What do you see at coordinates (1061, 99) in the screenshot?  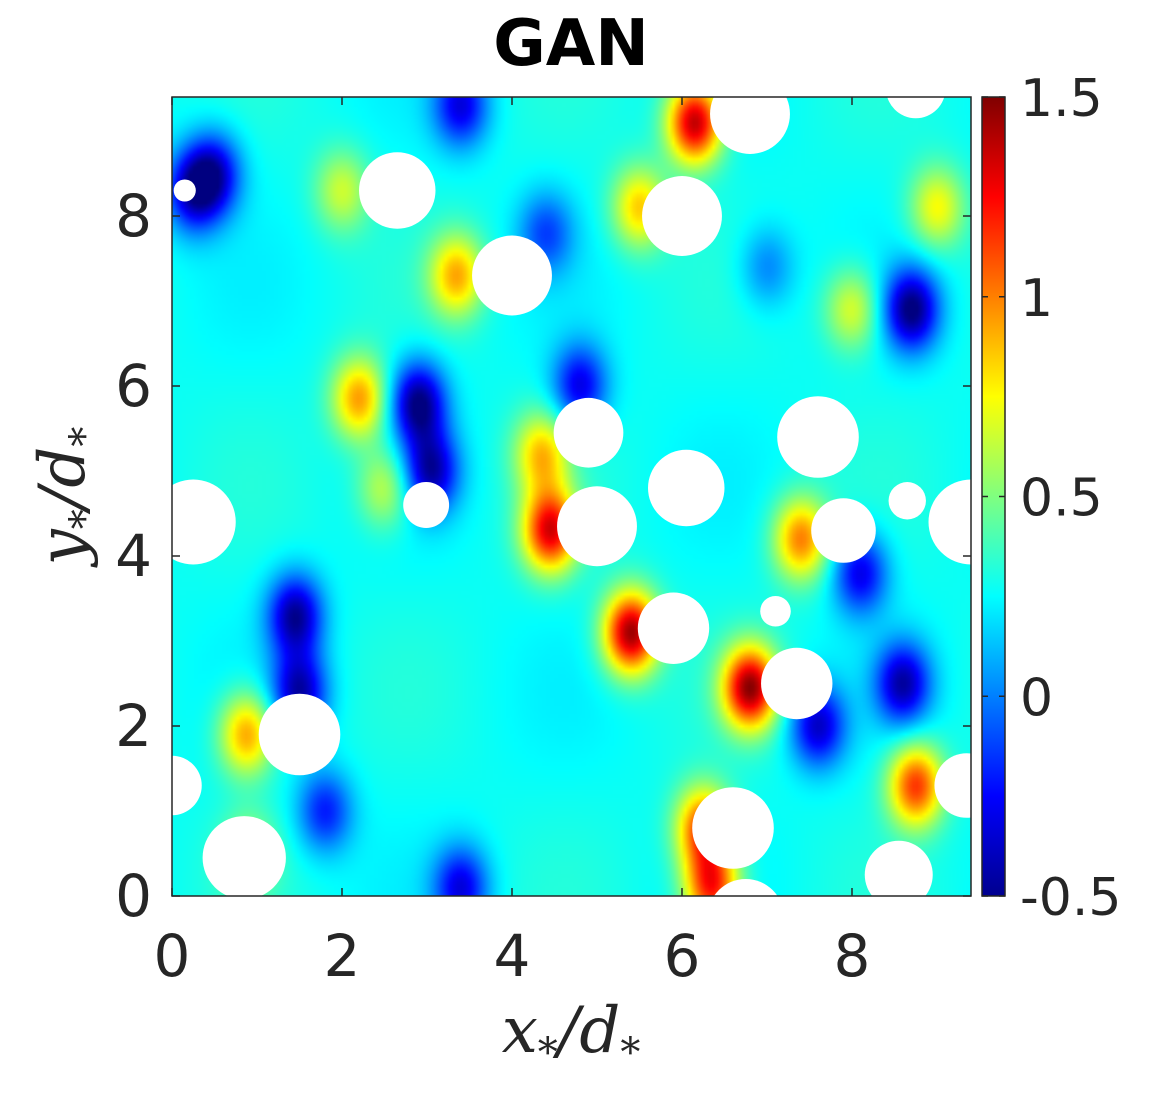 I see `colorbar-tick-label: 1.5` at bounding box center [1061, 99].